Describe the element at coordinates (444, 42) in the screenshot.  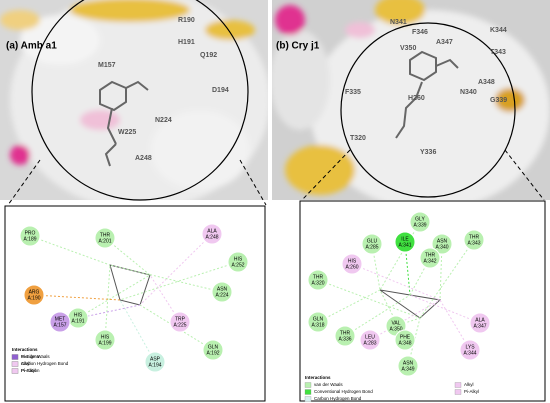
I see `residue-label: A347` at that location.